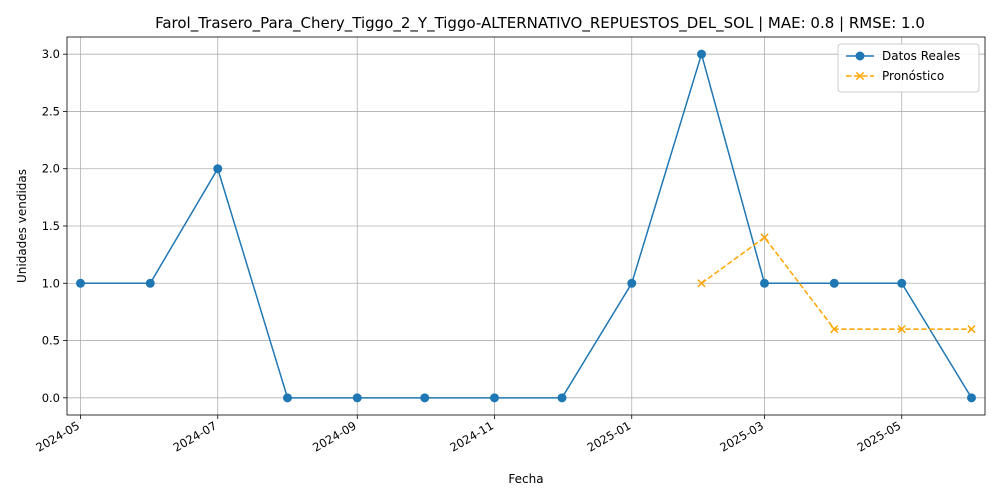 The width and height of the screenshot is (1000, 500). Describe the element at coordinates (51, 169) in the screenshot. I see `y-tick-label: 2.0` at that location.